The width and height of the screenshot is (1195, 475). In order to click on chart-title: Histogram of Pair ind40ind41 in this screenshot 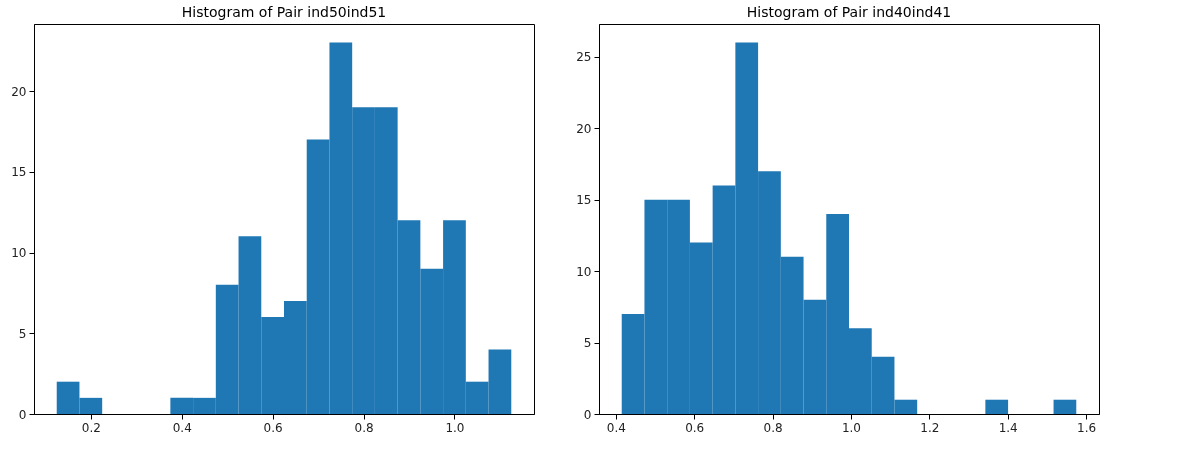, I will do `click(849, 12)`.